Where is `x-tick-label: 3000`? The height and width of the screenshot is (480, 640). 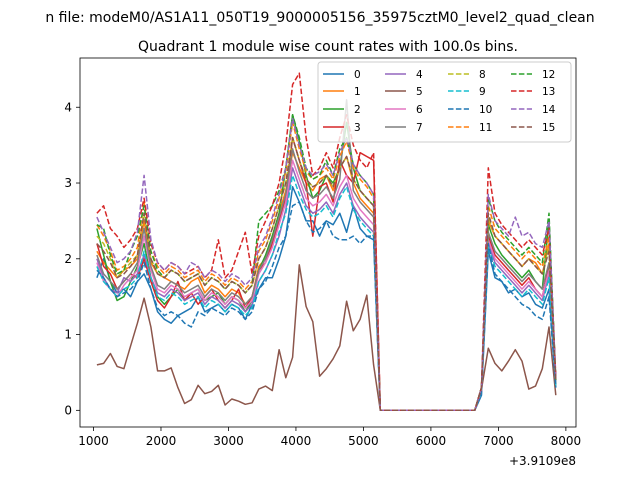 x-tick-label: 3000 is located at coordinates (228, 441).